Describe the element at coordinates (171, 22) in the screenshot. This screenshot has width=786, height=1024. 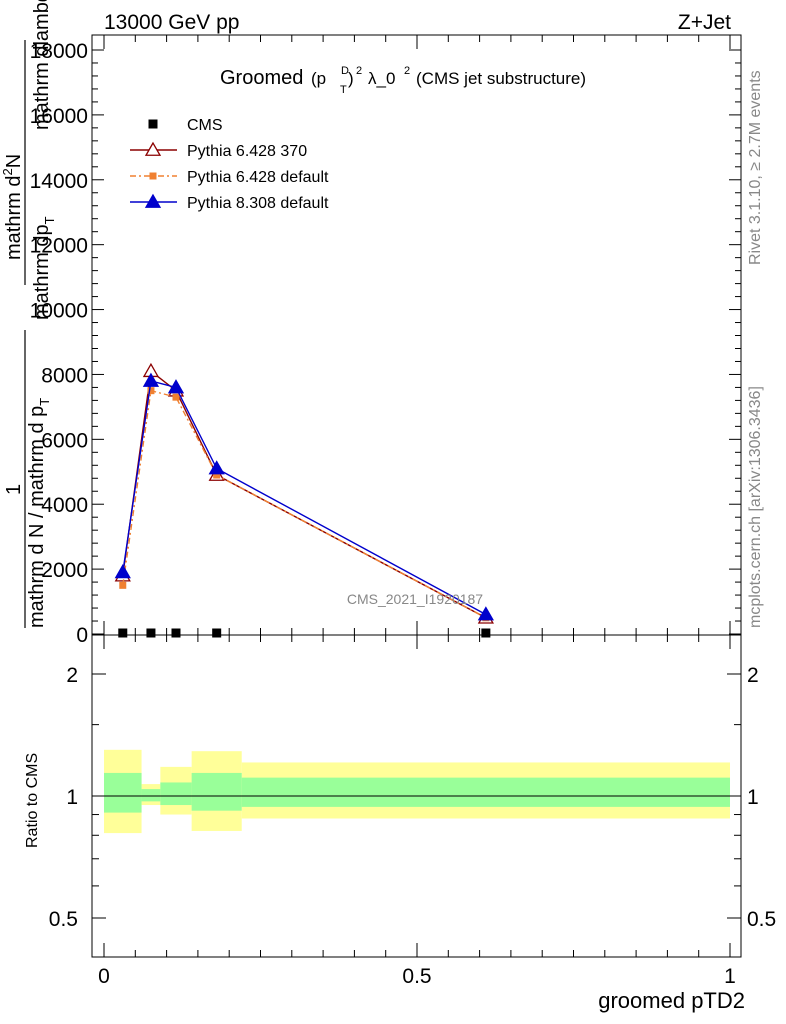
I see `header-left: 13000 GeV pp` at that location.